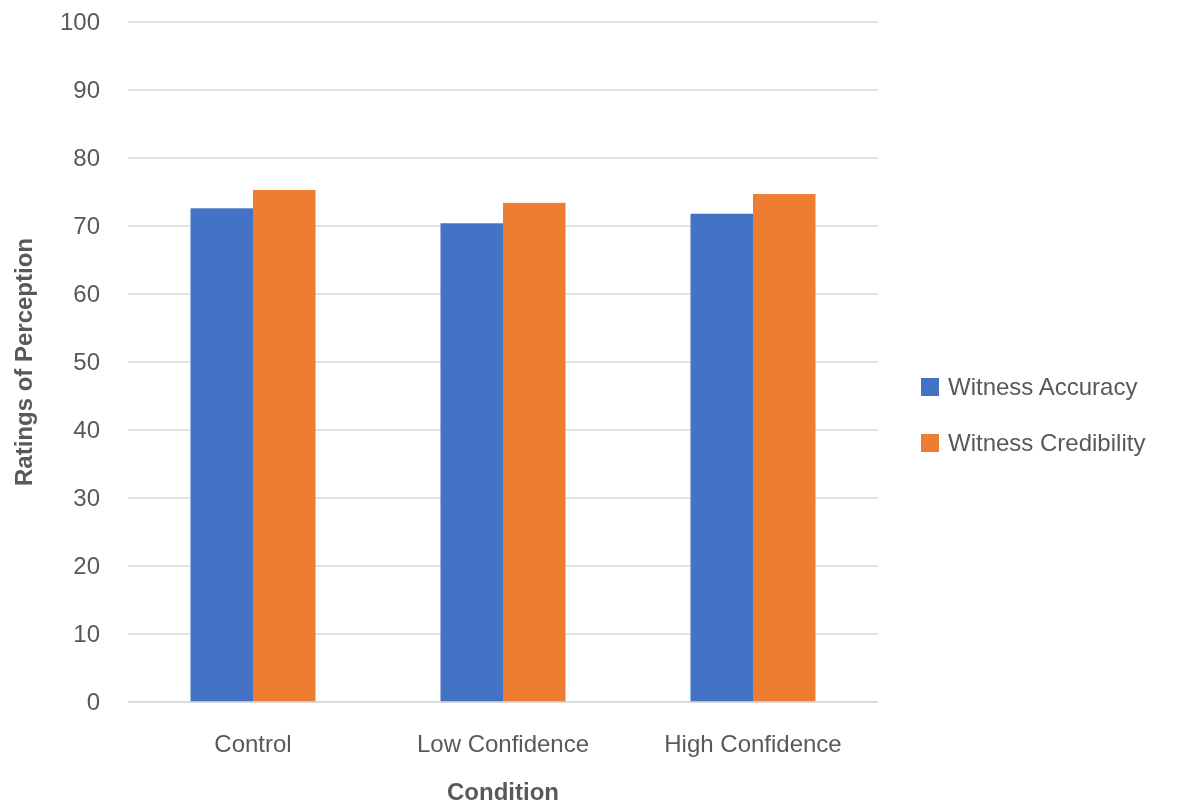 The width and height of the screenshot is (1203, 808). I want to click on y-tick-label: 10, so click(86, 634).